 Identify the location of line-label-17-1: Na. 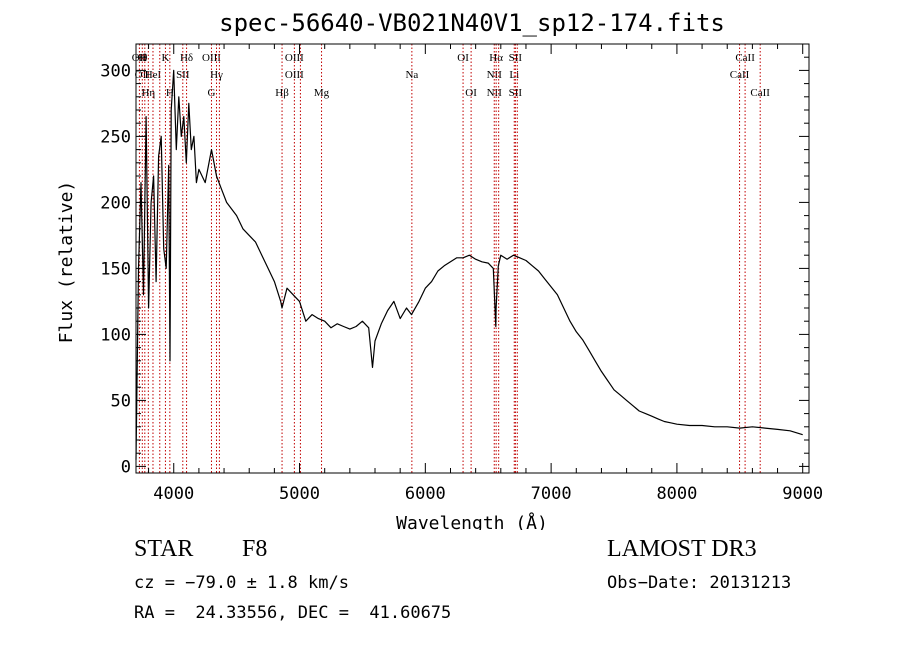
(411, 75).